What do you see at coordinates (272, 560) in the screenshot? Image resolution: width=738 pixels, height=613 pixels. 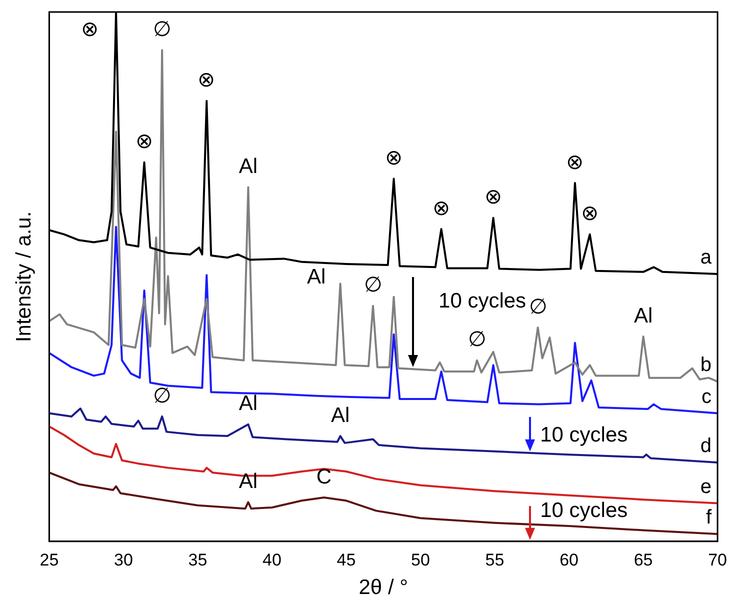 I see `x-tick-label: 40` at bounding box center [272, 560].